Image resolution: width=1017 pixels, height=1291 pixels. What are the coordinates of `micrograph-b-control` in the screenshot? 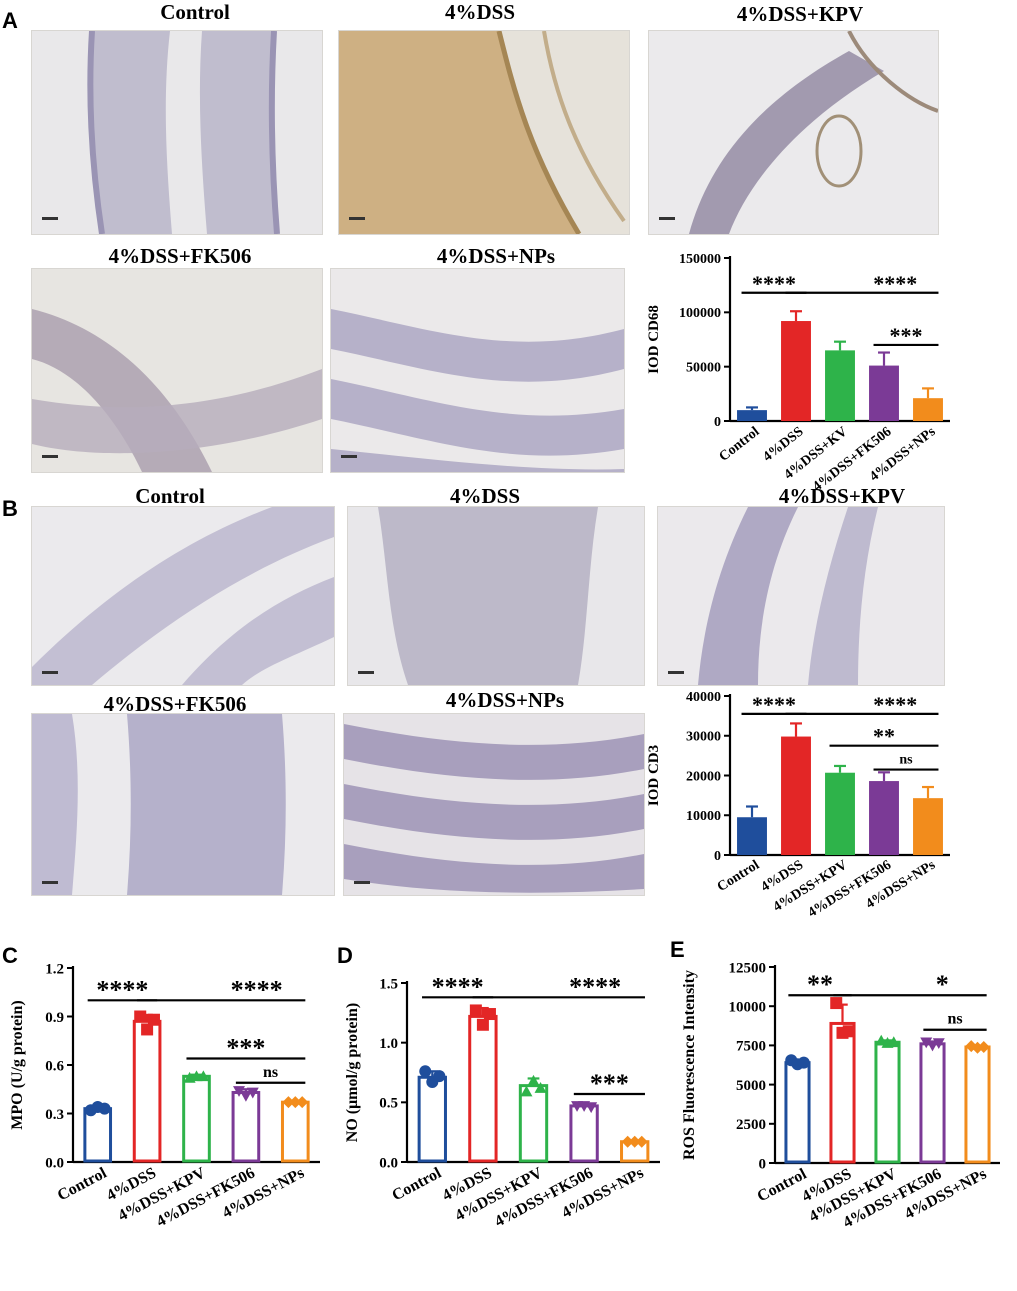 It's located at (183, 596).